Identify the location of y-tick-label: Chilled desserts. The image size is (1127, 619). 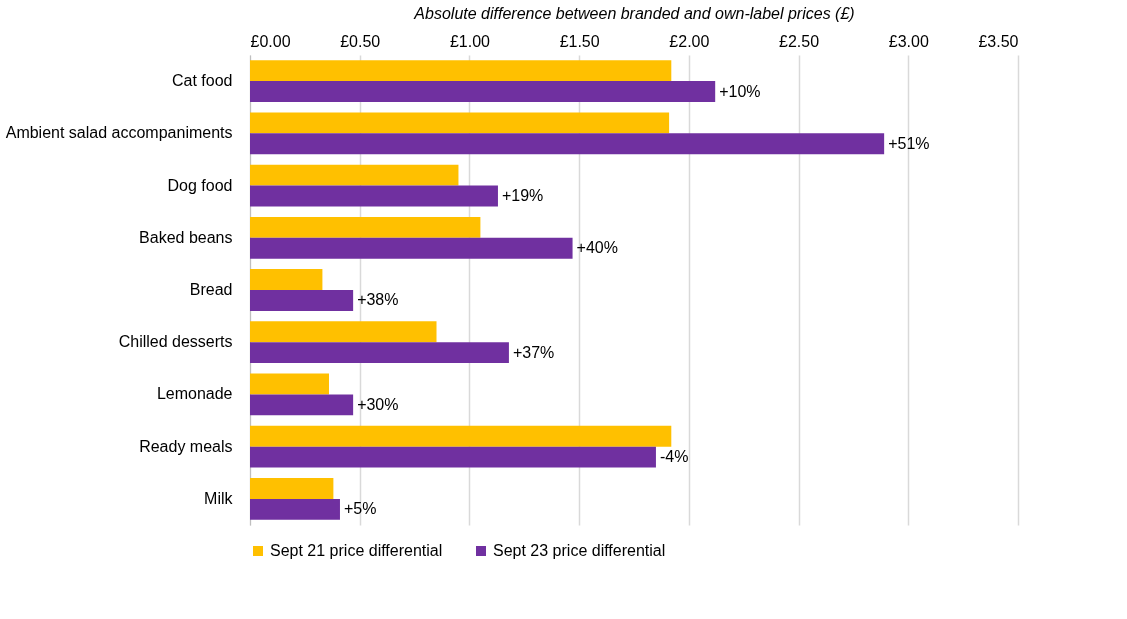
(175, 342).